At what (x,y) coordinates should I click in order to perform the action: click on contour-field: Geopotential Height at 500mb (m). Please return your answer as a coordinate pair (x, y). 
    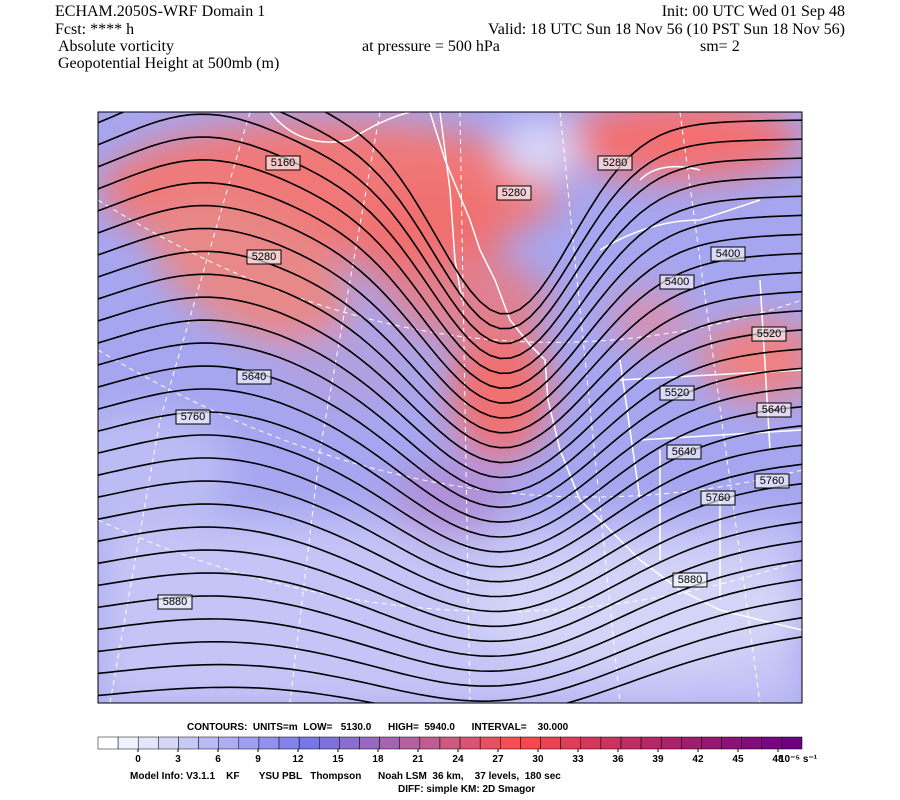
    Looking at the image, I should click on (168, 63).